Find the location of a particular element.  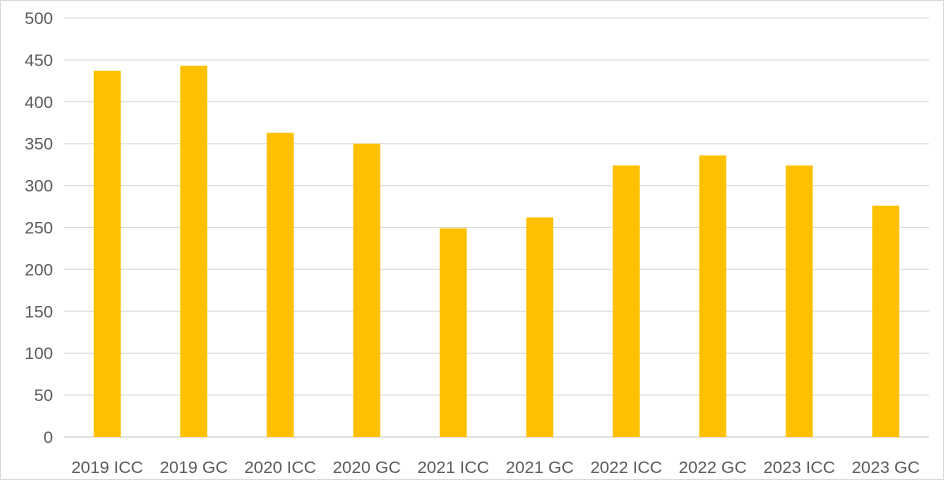

x-category-label: 2022 ICC is located at coordinates (626, 467).